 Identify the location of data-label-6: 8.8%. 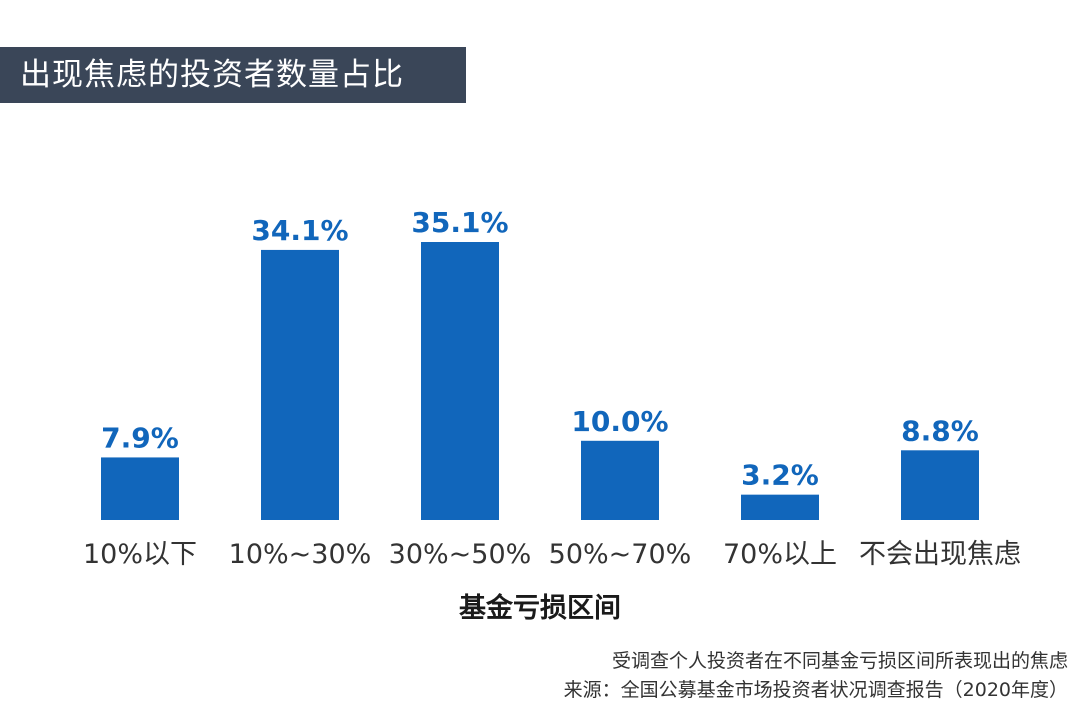
(940, 430).